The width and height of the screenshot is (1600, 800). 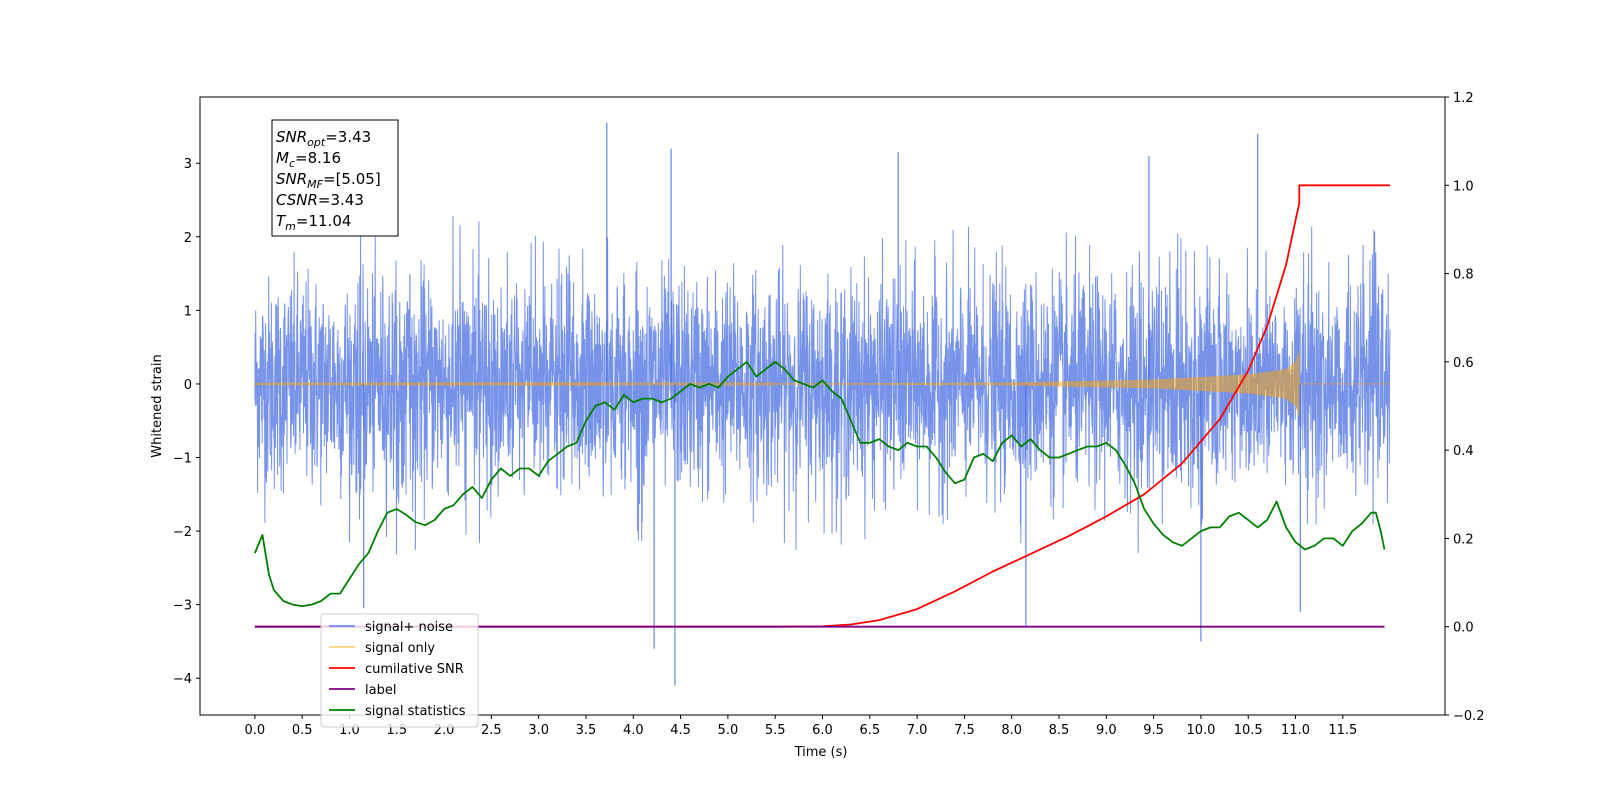 I want to click on x-tick-label: 11.0, so click(x=1295, y=730).